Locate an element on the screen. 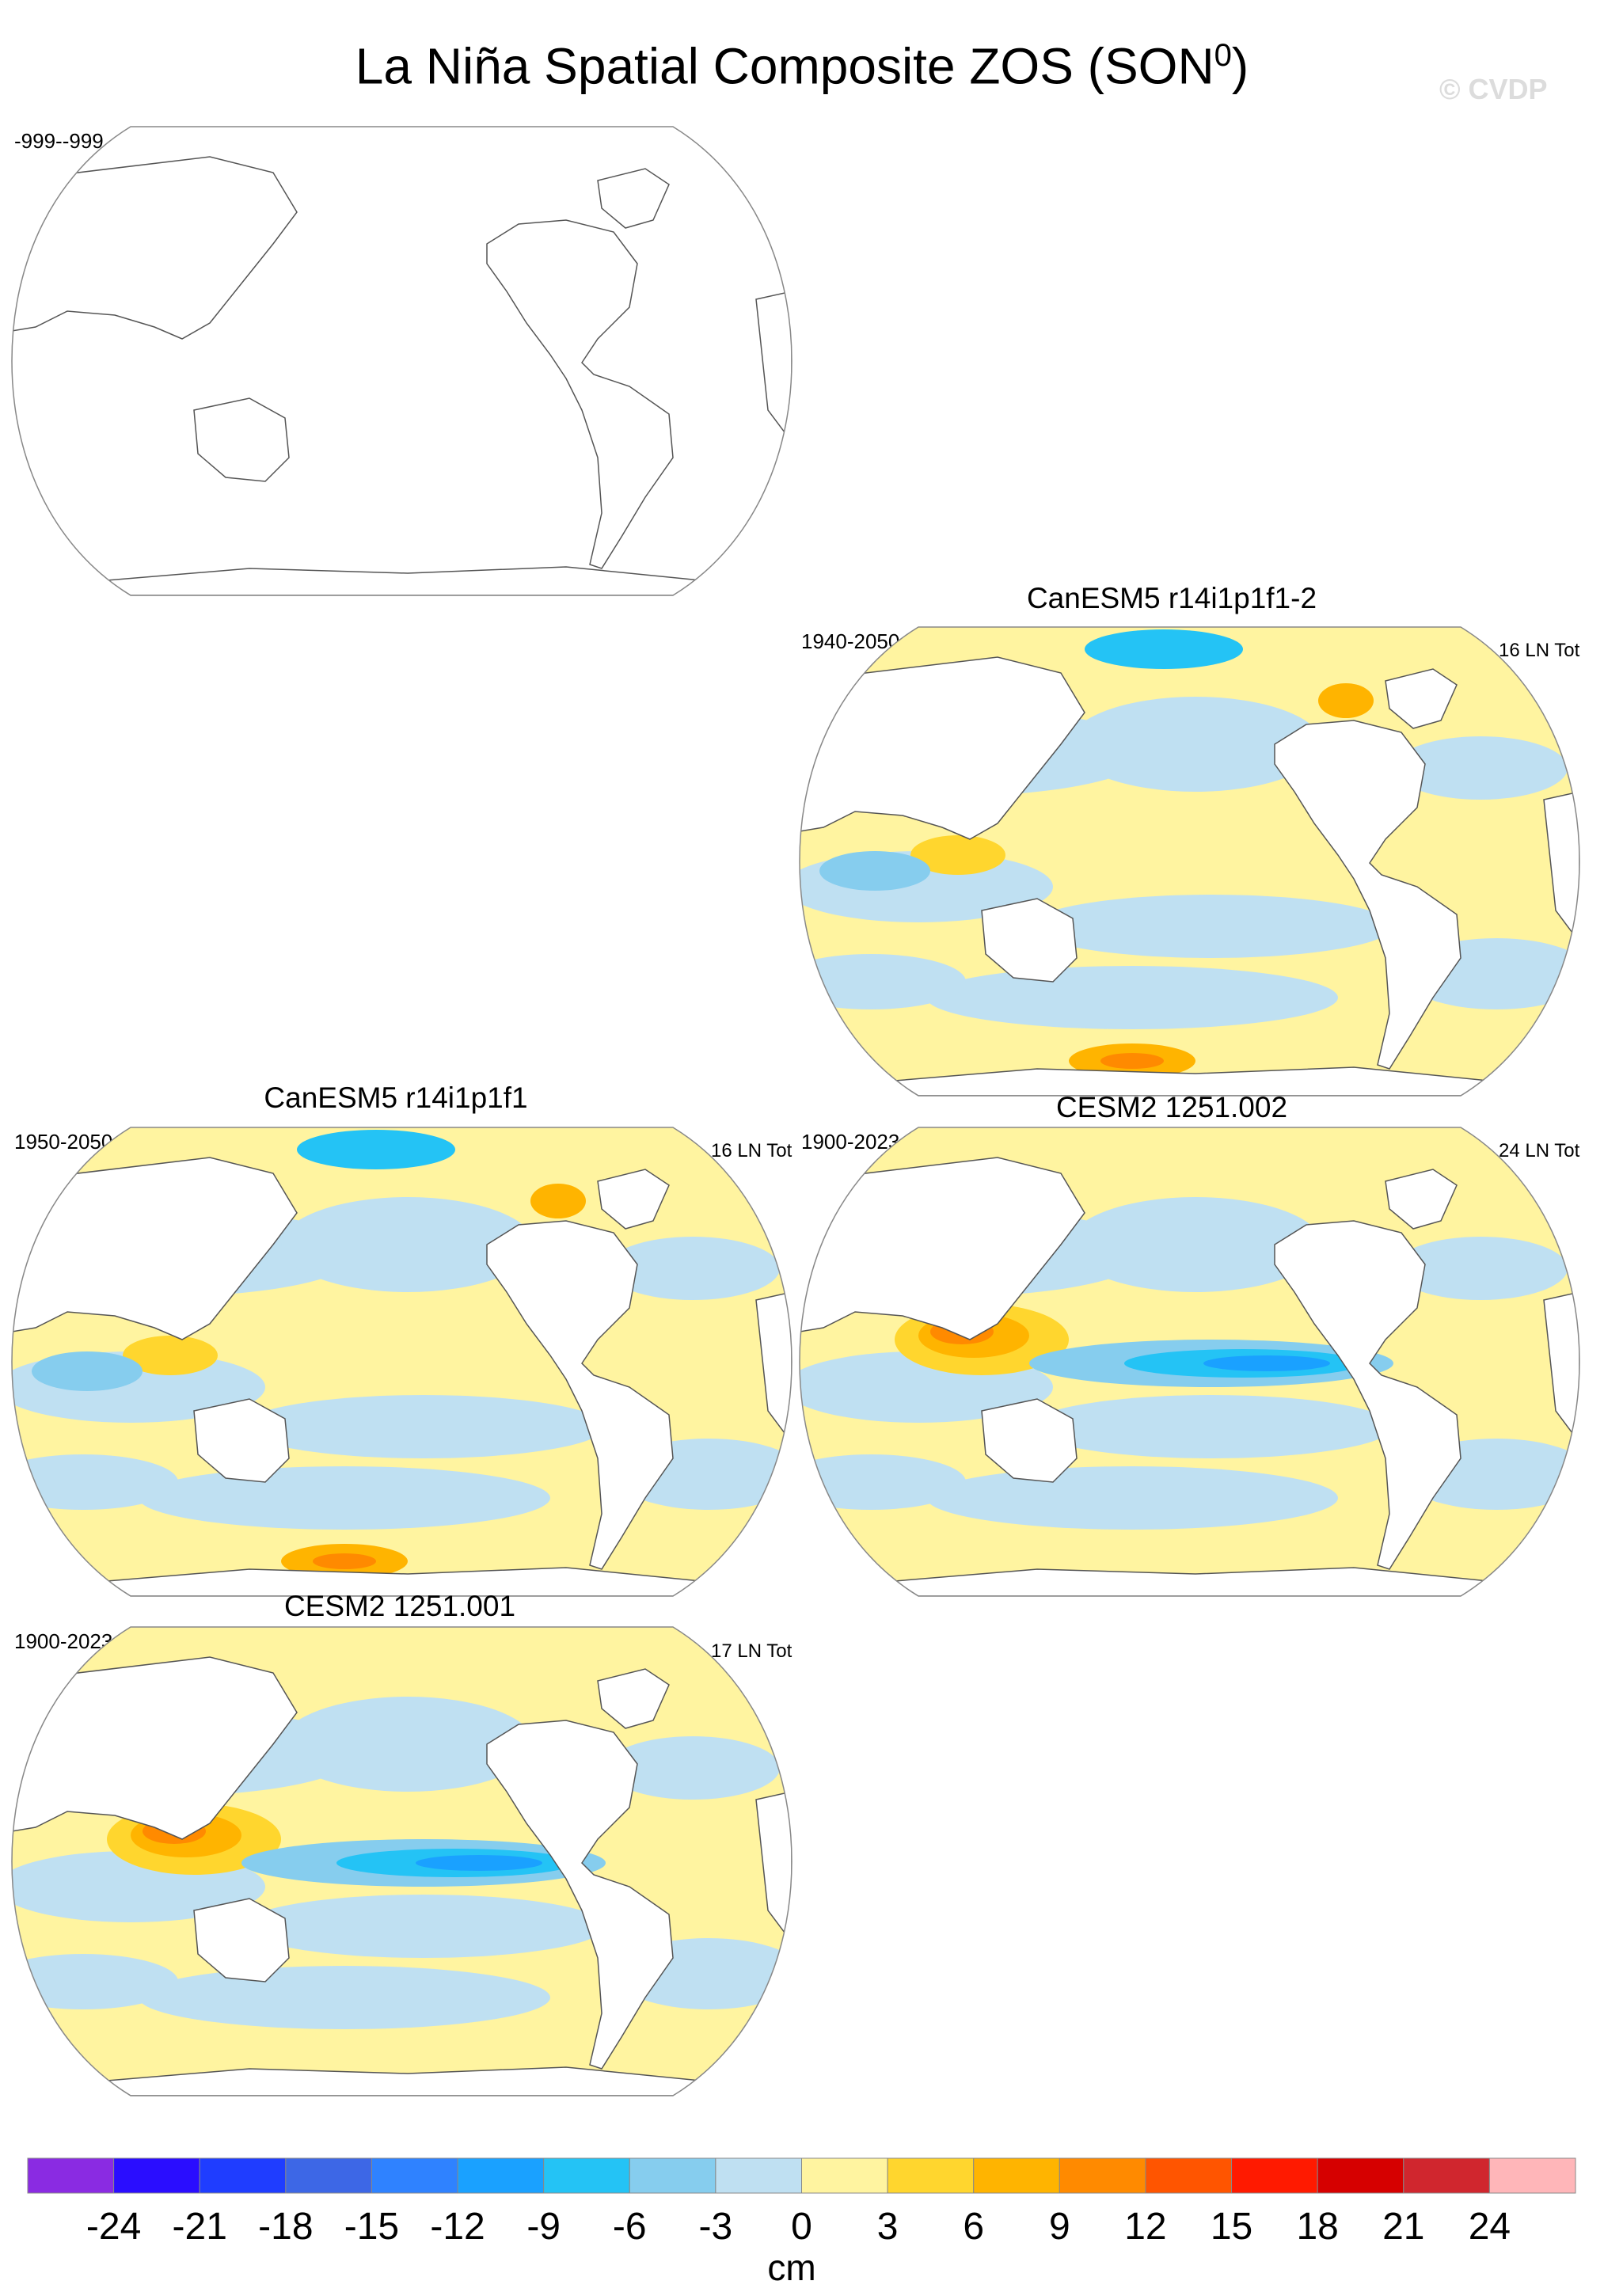 This screenshot has width=1604, height=2296. colorbar-tick-label: 0 is located at coordinates (801, 2227).